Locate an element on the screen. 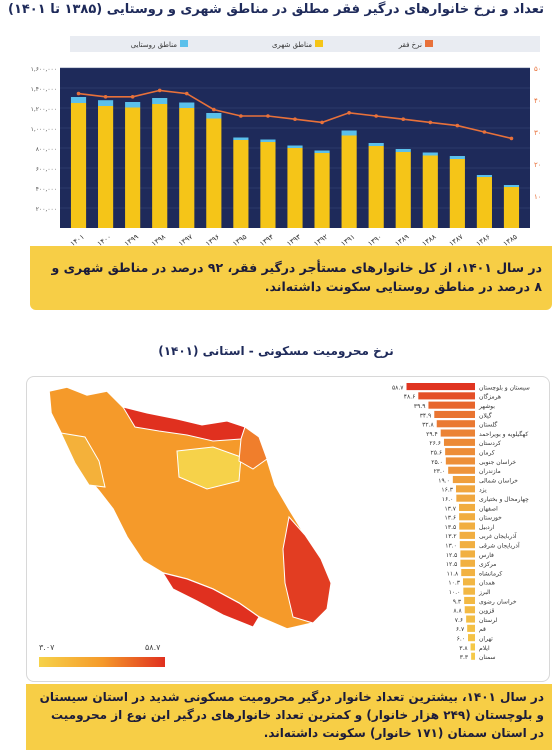 The width and height of the screenshot is (552, 750). province-label: کرمان is located at coordinates (487, 453).